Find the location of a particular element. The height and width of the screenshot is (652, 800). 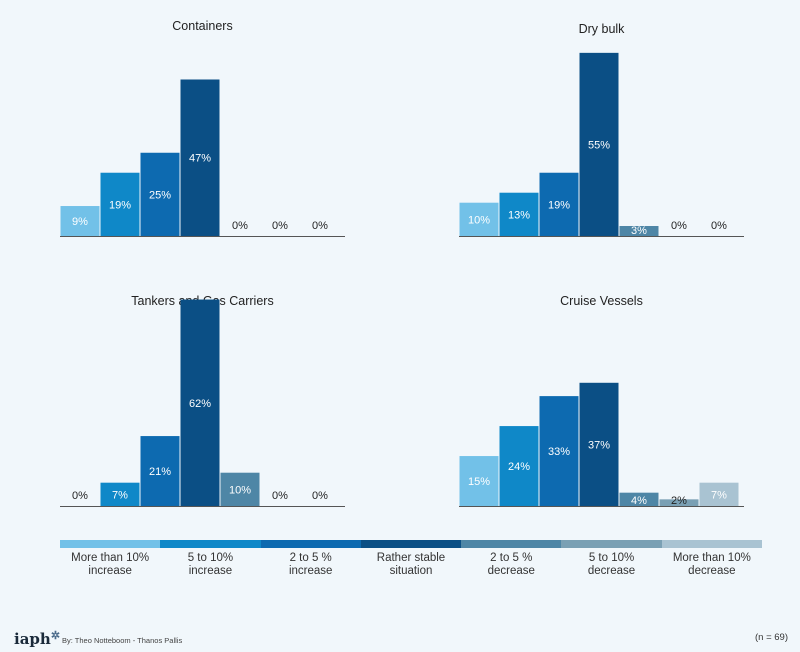

gear-icon: ✲ is located at coordinates (55, 635).